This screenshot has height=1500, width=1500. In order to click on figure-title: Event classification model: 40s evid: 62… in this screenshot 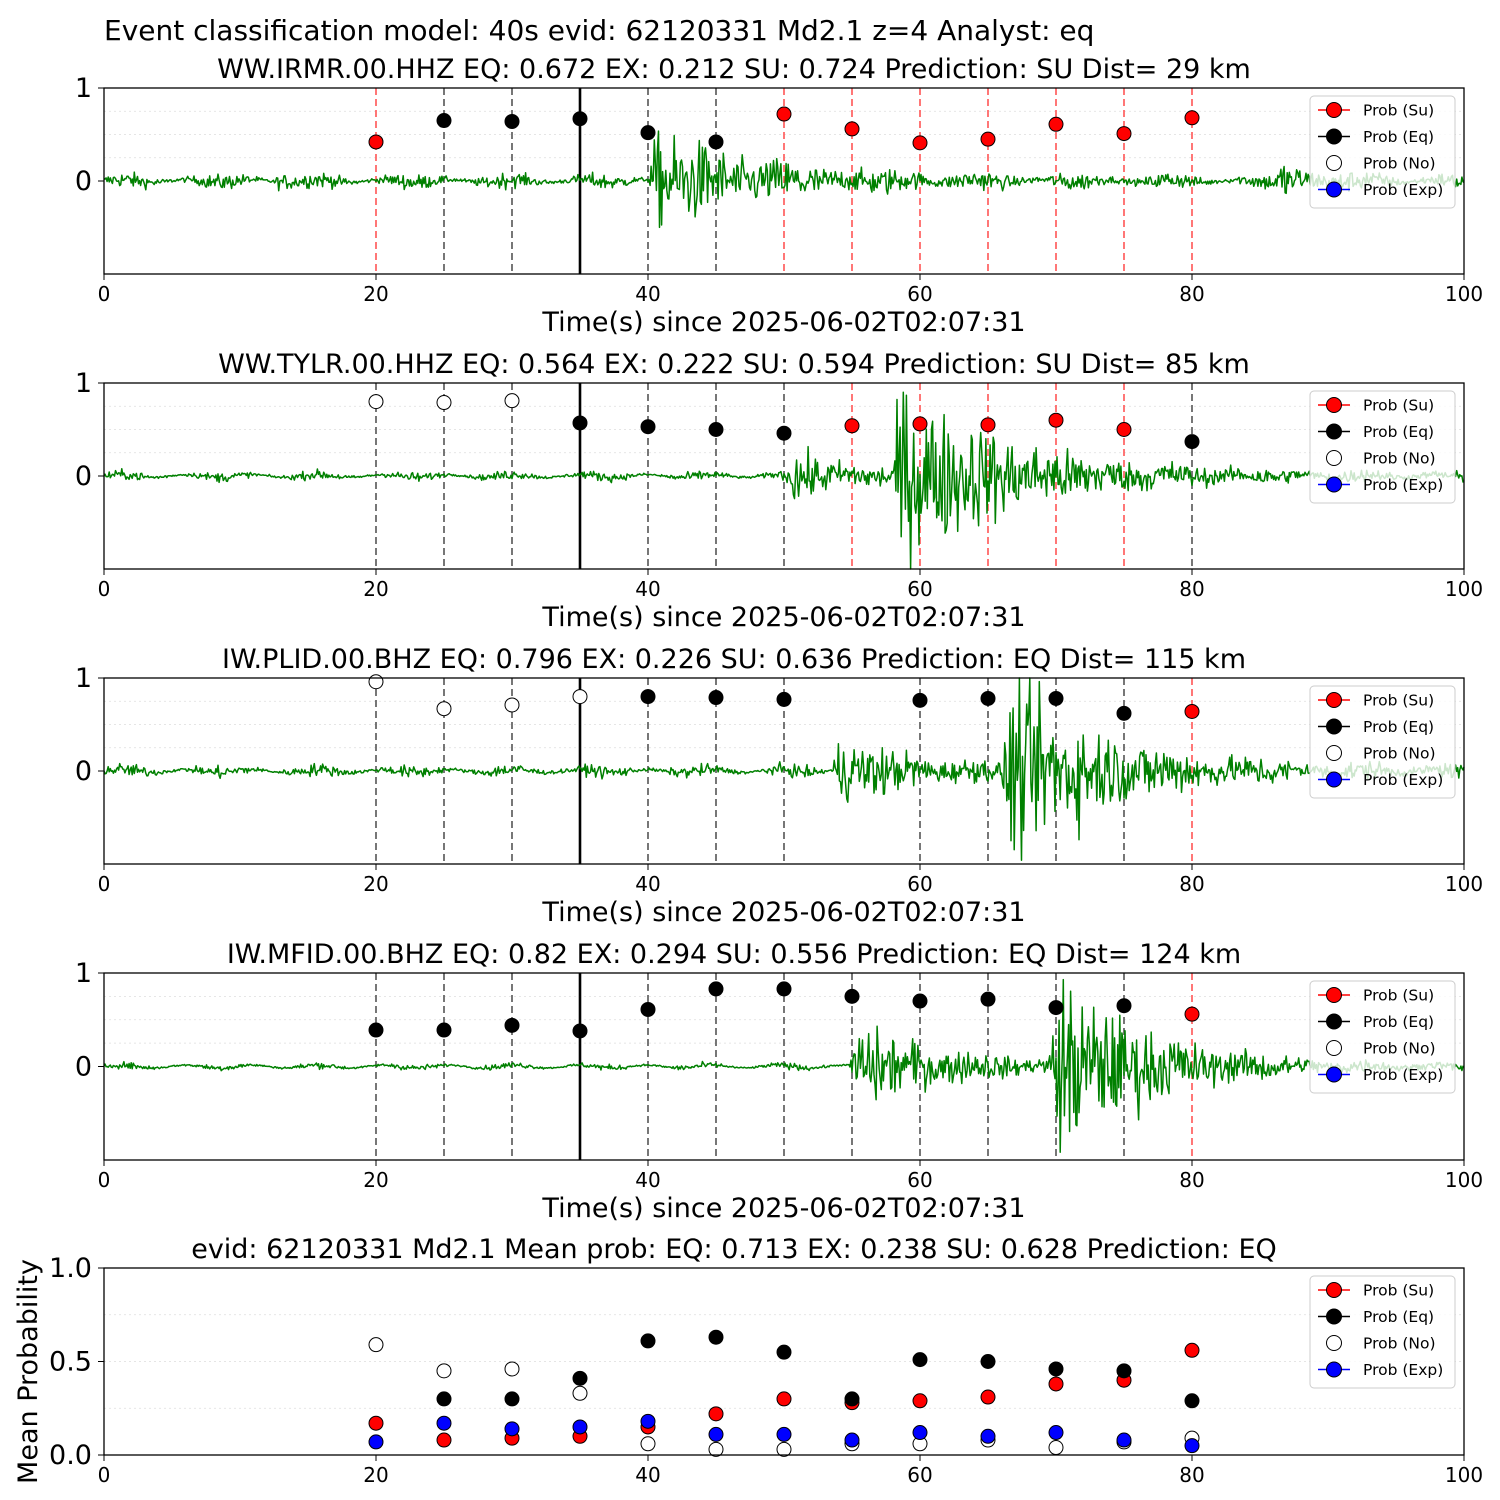, I will do `click(599, 30)`.